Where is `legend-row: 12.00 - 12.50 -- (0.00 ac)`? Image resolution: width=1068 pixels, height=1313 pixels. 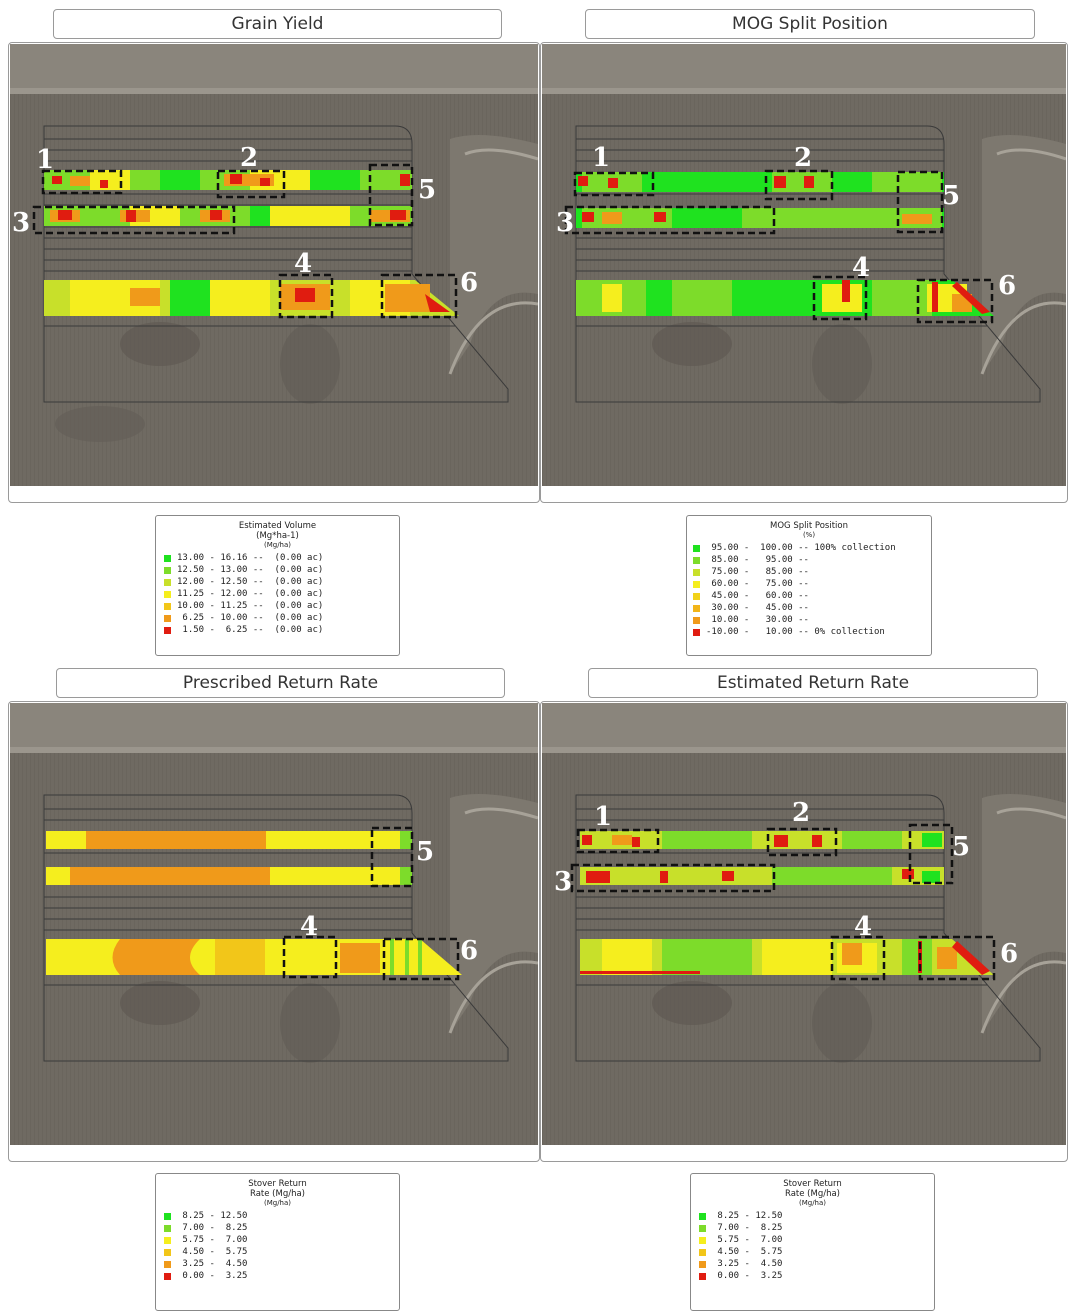
legend-row: 12.00 - 12.50 -- (0.00 ac) is located at coordinates (281, 582).